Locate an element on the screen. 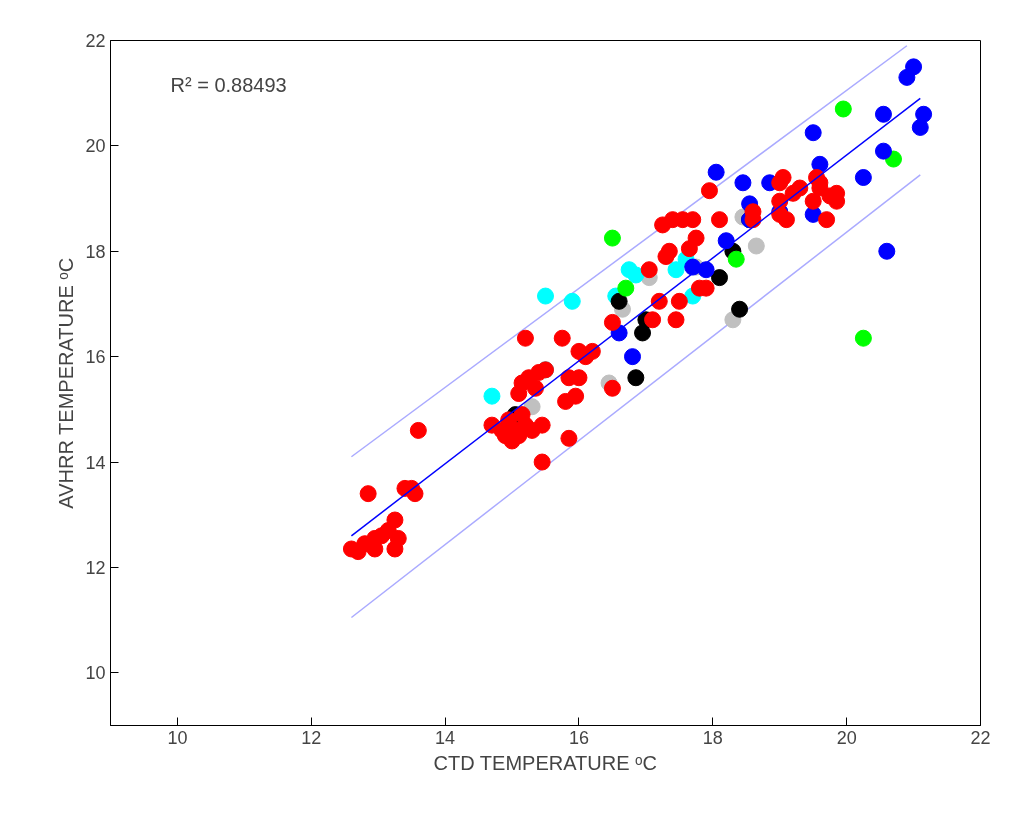 Image resolution: width=1026 pixels, height=821 pixels. x-axis-title: CTD TEMPERATURE ᵒC is located at coordinates (545, 762).